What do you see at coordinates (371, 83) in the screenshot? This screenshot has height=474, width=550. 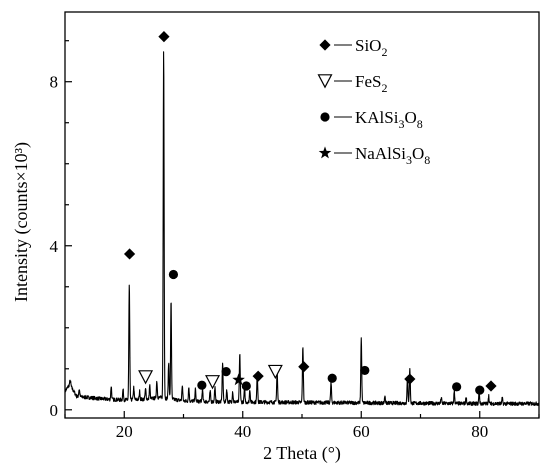 I see `legend-label: FeS2` at bounding box center [371, 83].